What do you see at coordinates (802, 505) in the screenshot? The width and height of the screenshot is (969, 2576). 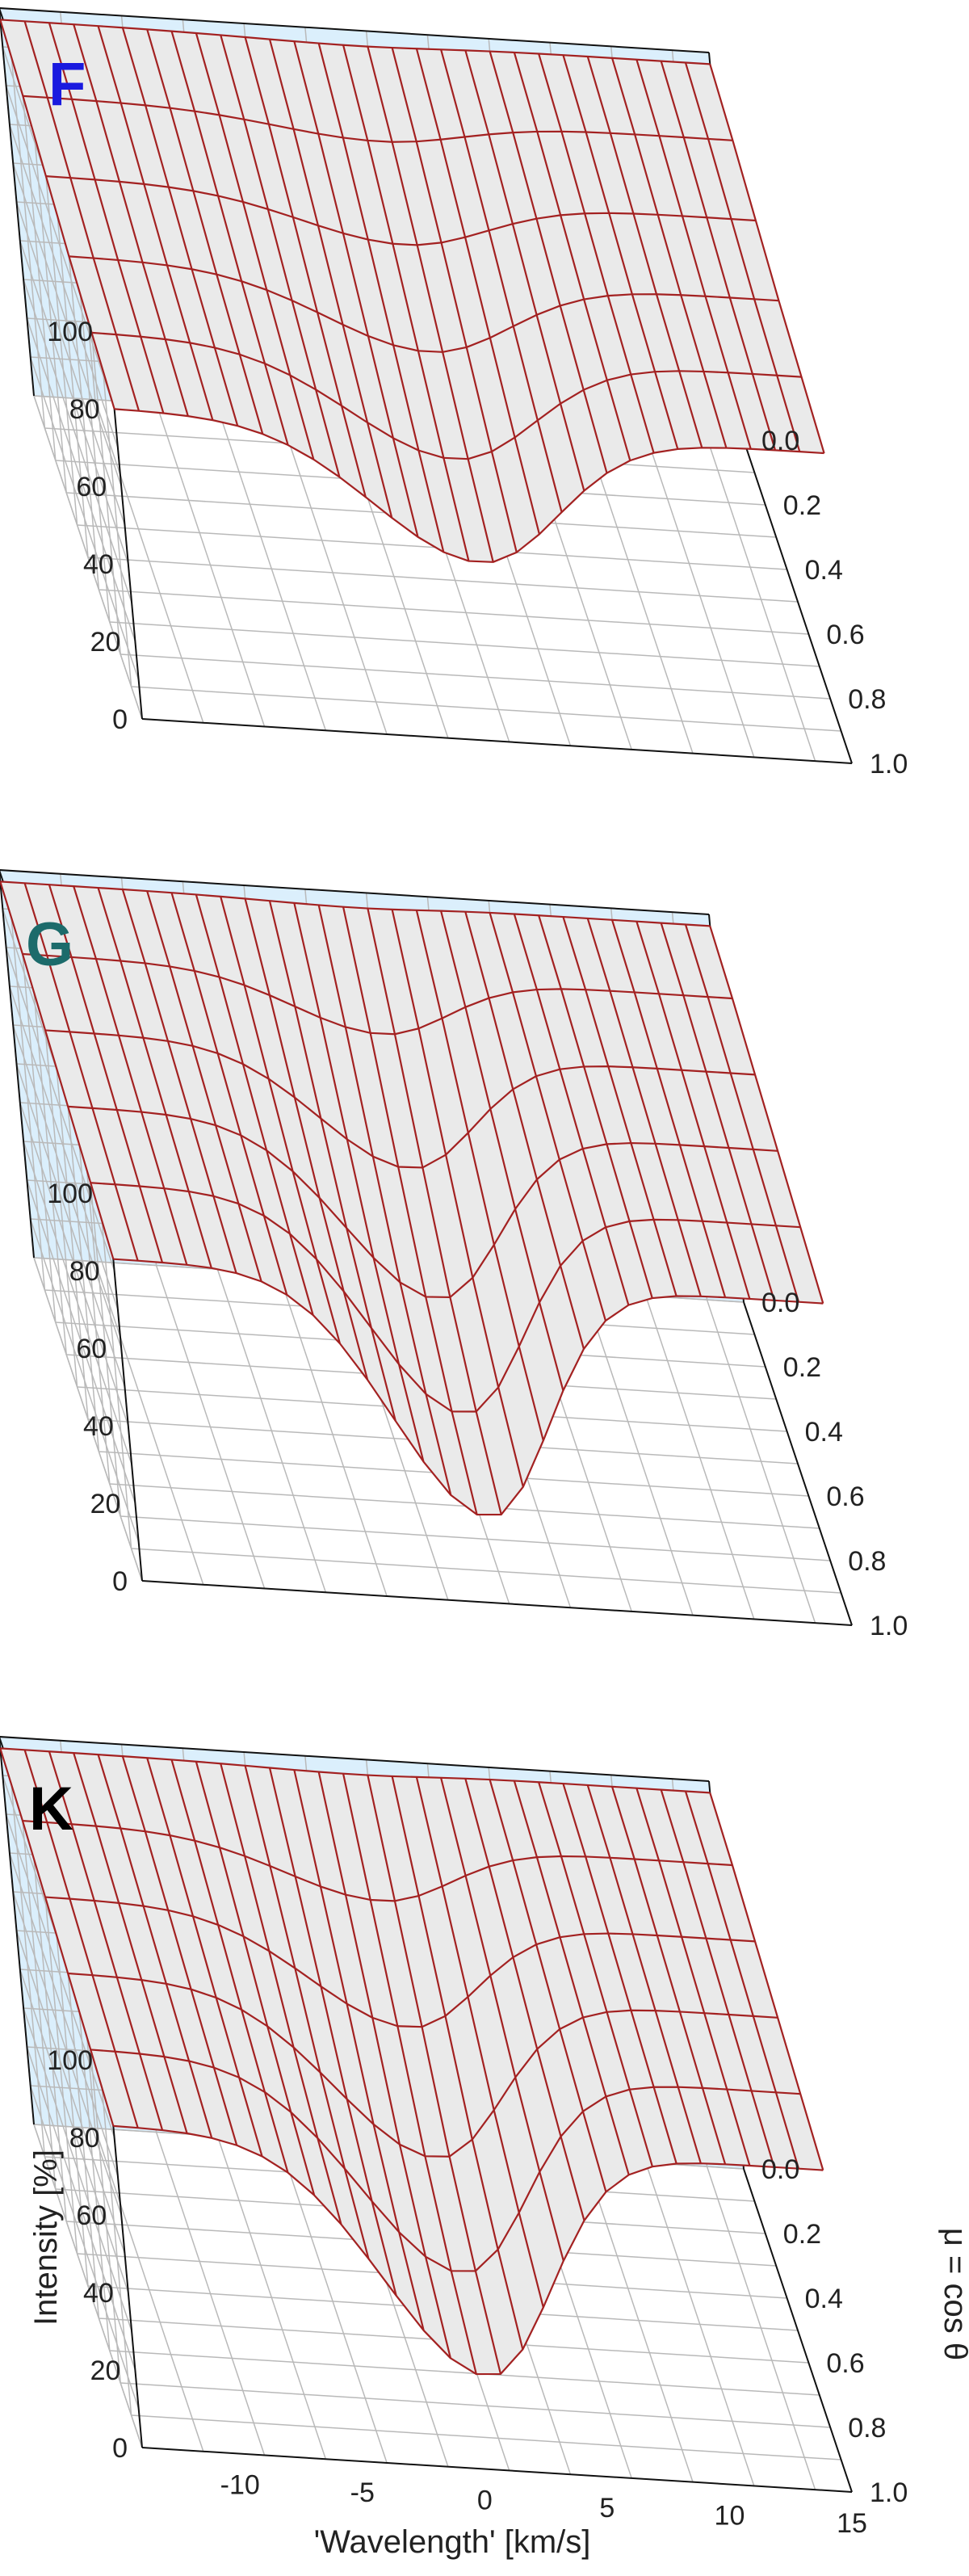 I see `mu-tick-label: 0.2` at bounding box center [802, 505].